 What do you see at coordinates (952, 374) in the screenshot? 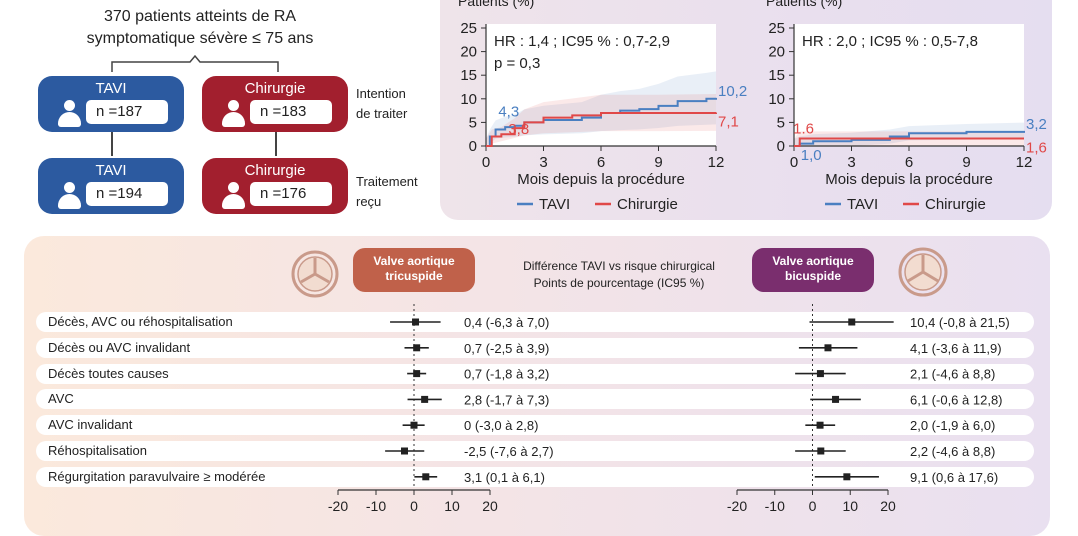
I see `estimate-label: 2,1 (-4,6 à 8,8)` at bounding box center [952, 374].